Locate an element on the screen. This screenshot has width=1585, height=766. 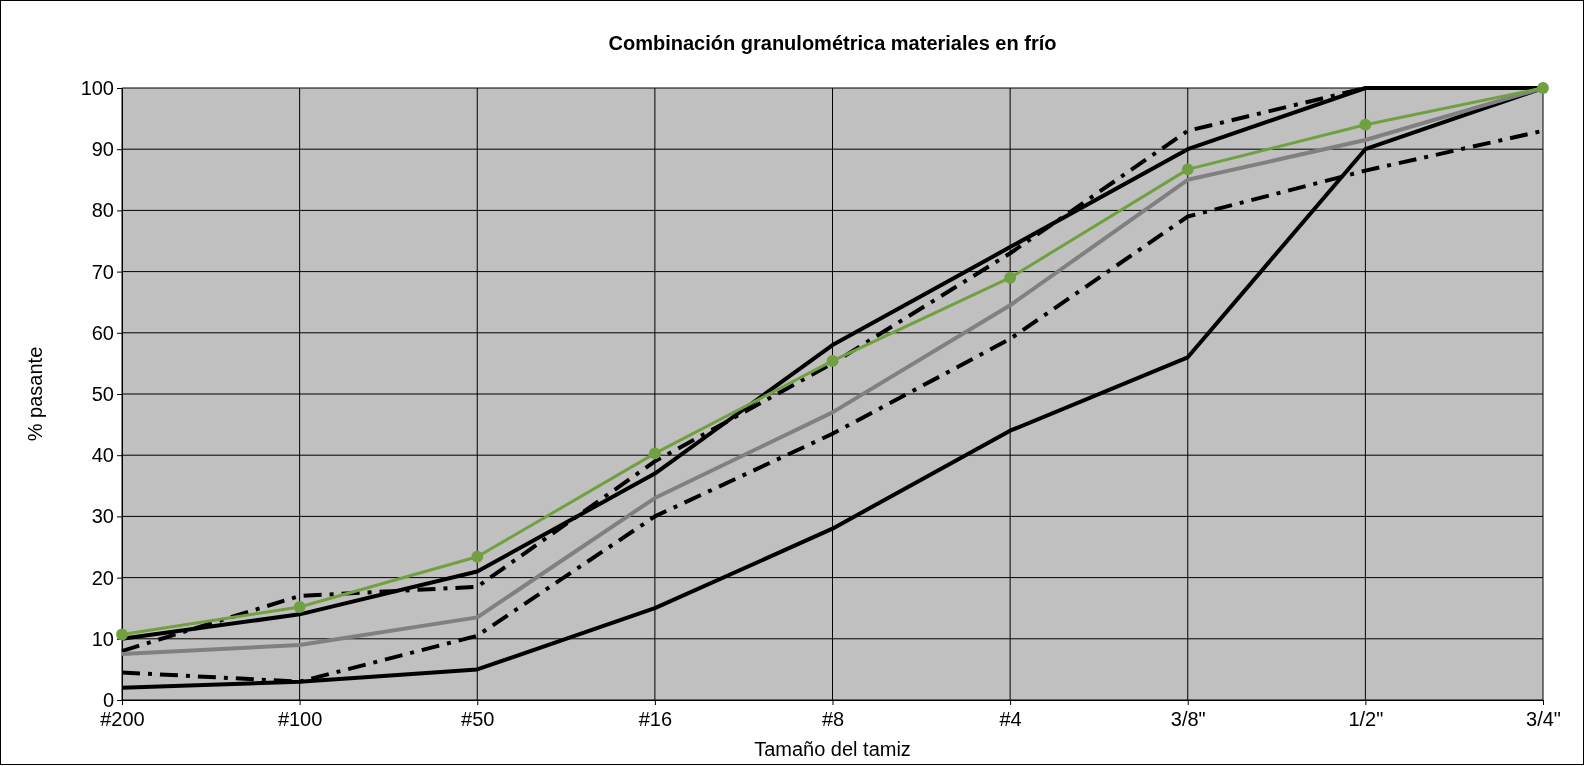
y-tick-label: 70 is located at coordinates (102, 271).